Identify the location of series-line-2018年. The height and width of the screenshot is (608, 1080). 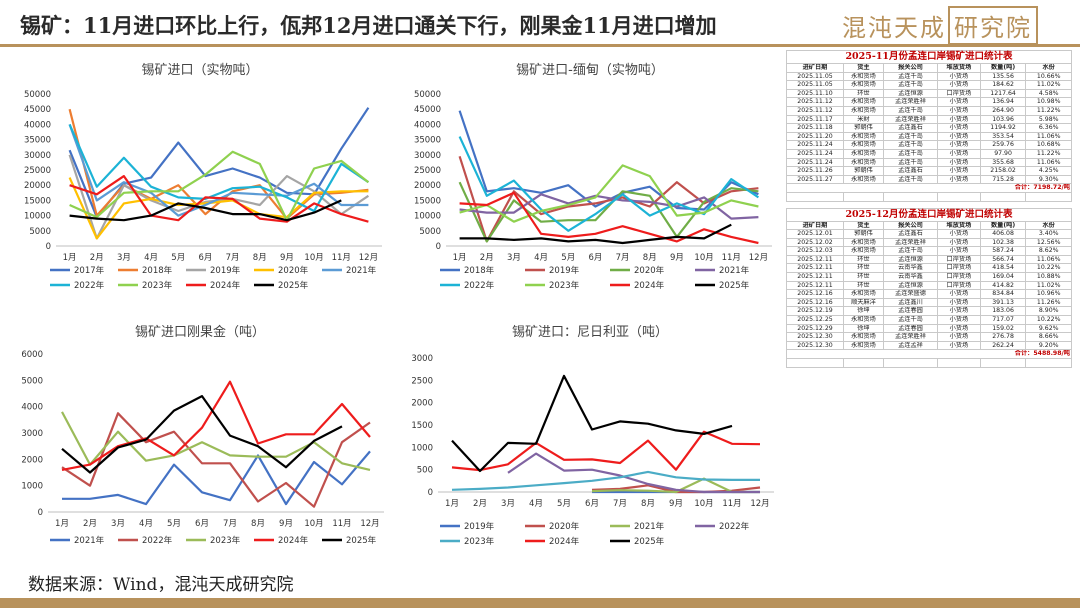
(608, 160).